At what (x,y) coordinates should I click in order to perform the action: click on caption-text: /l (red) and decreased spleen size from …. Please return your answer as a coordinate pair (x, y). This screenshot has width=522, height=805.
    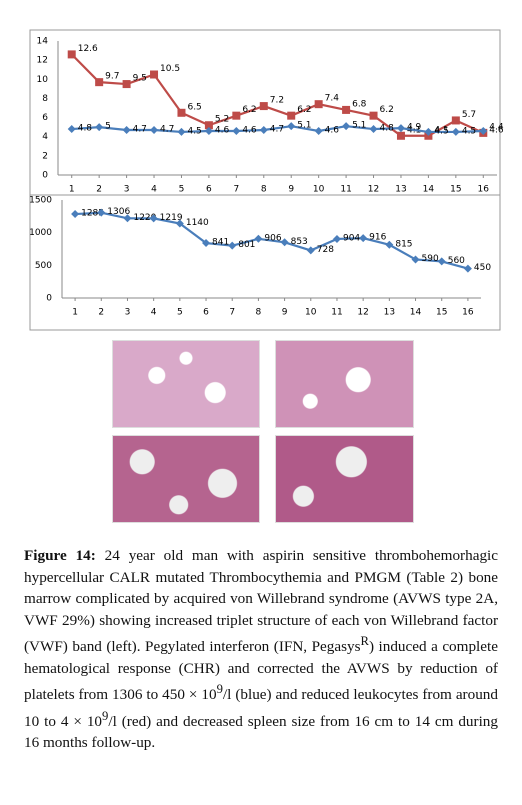
    Looking at the image, I should click on (261, 732).